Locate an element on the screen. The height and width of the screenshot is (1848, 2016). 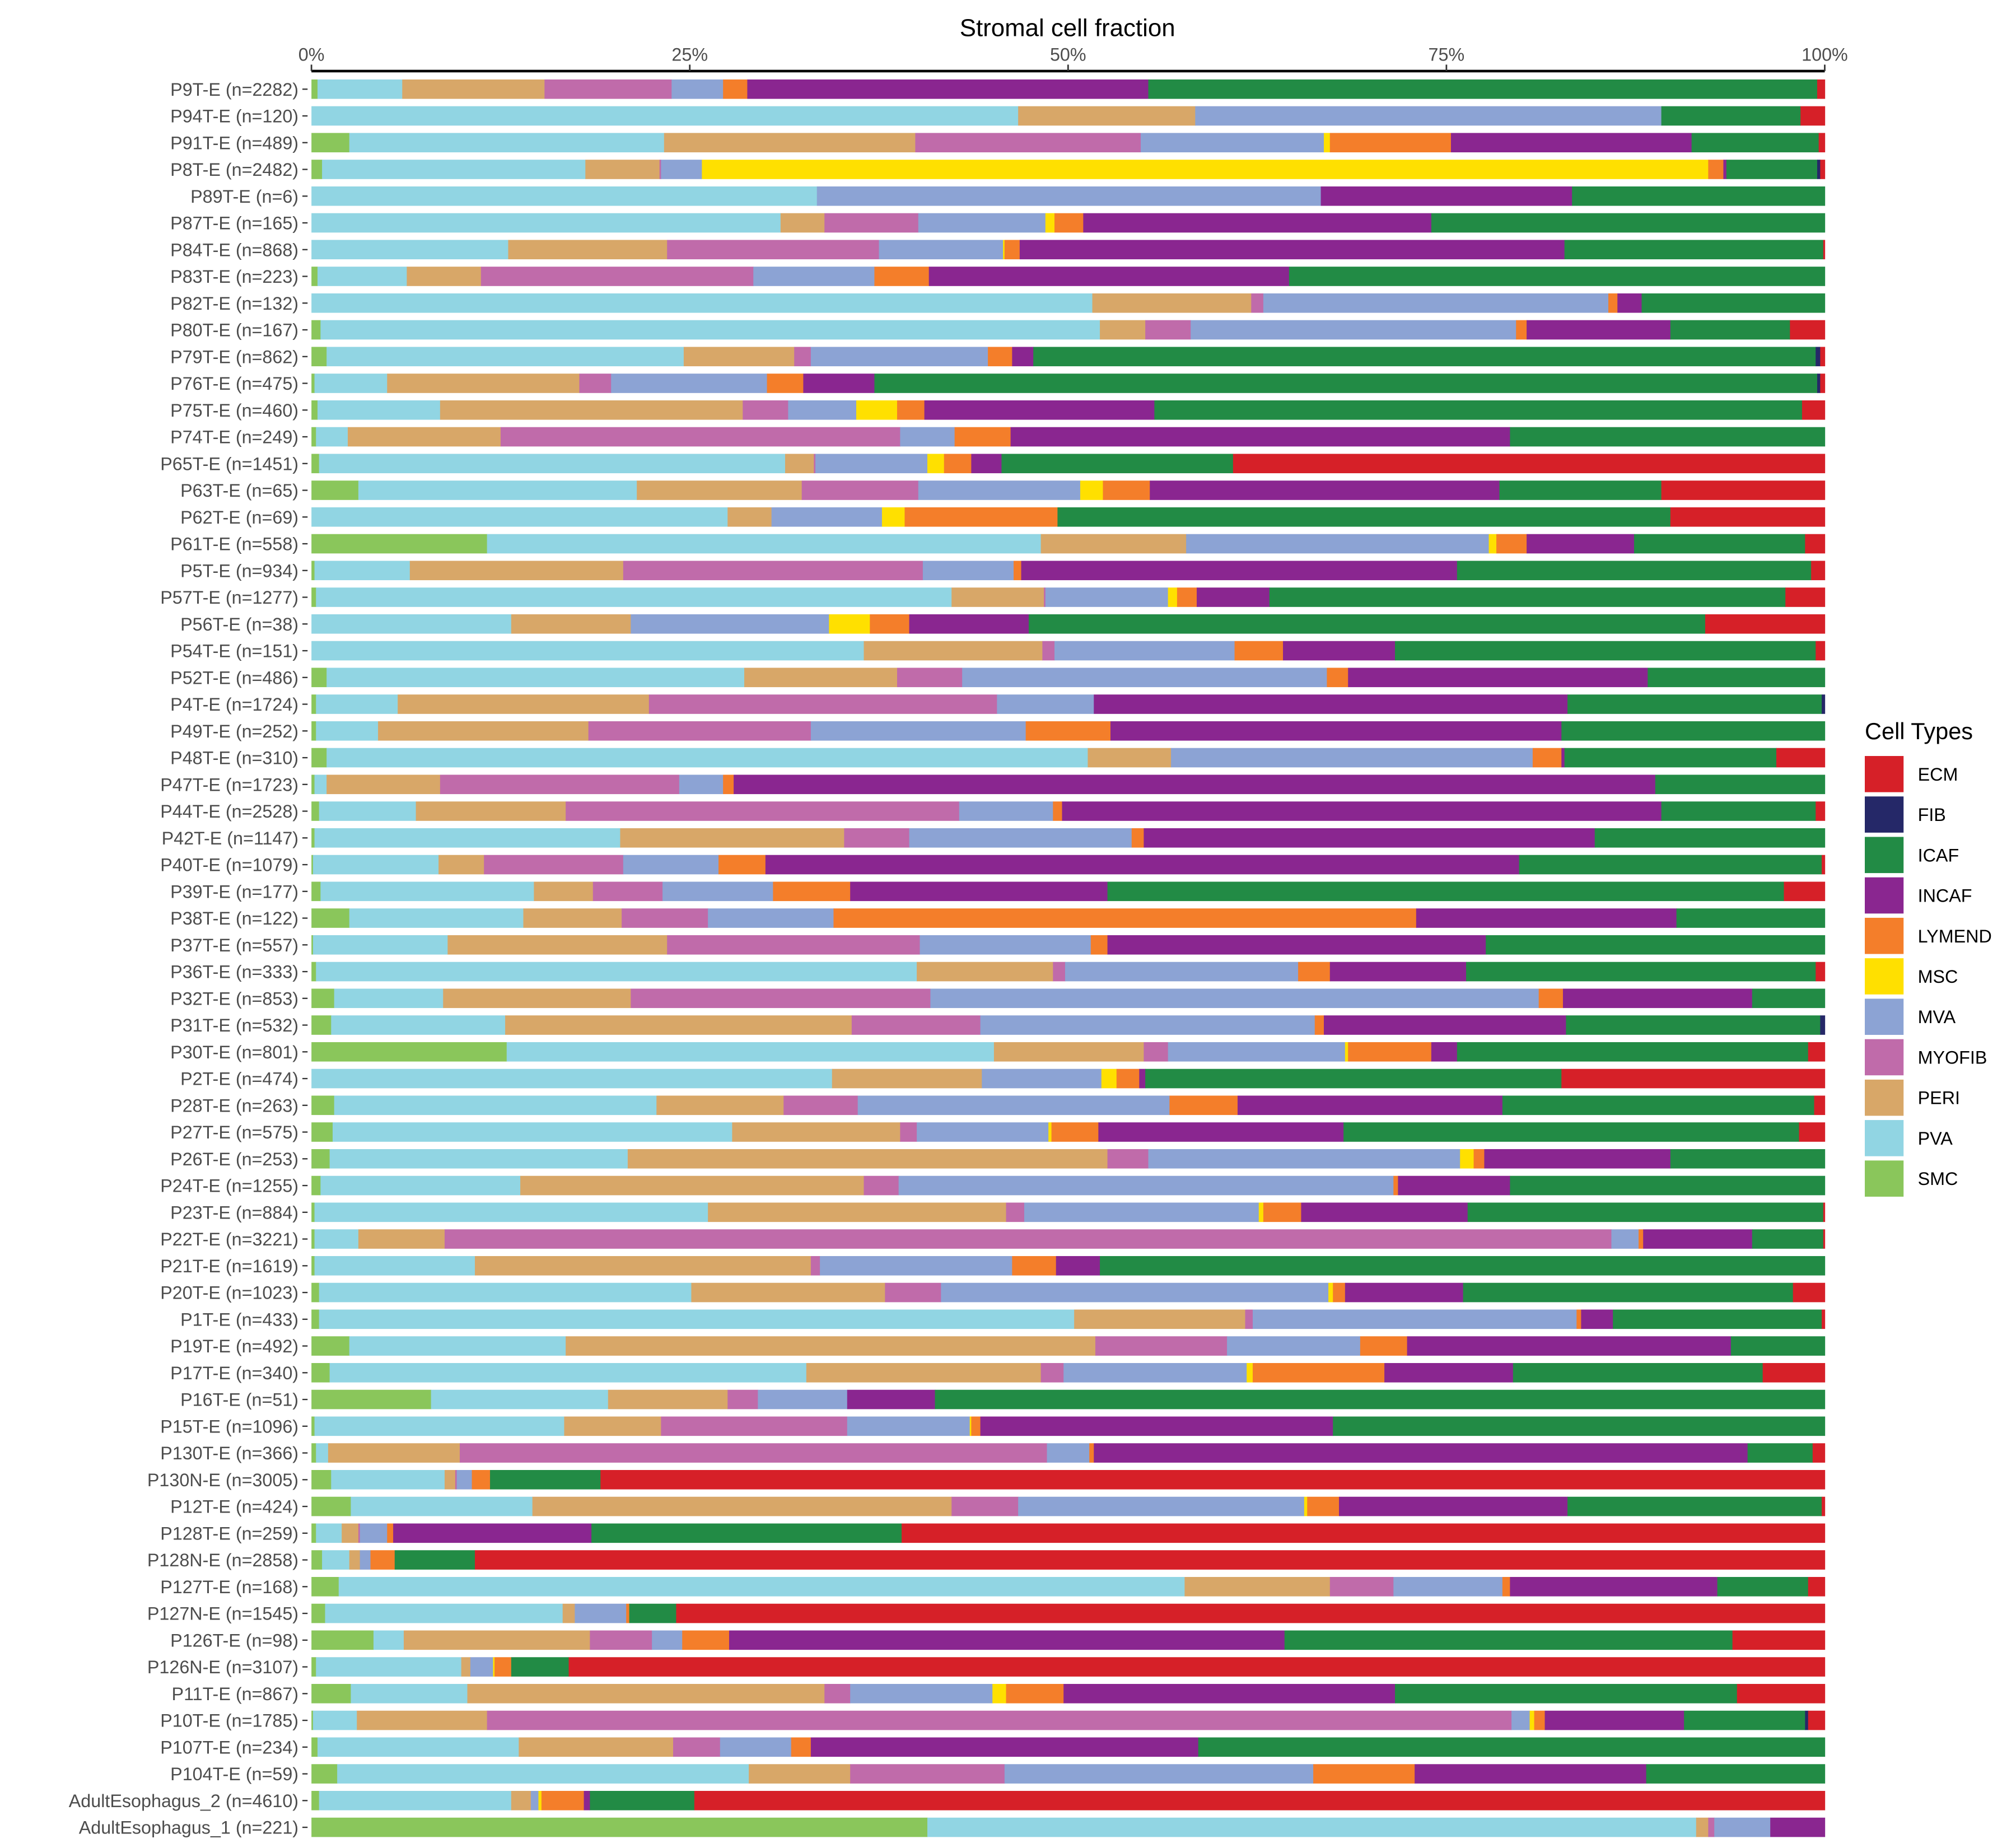
bar-row: P30T-E (n=801) is located at coordinates (998, 1052).